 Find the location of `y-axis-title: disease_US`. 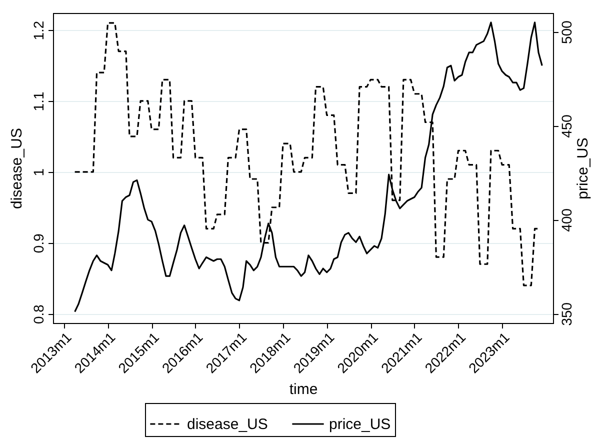

y-axis-title: disease_US is located at coordinates (17, 168).